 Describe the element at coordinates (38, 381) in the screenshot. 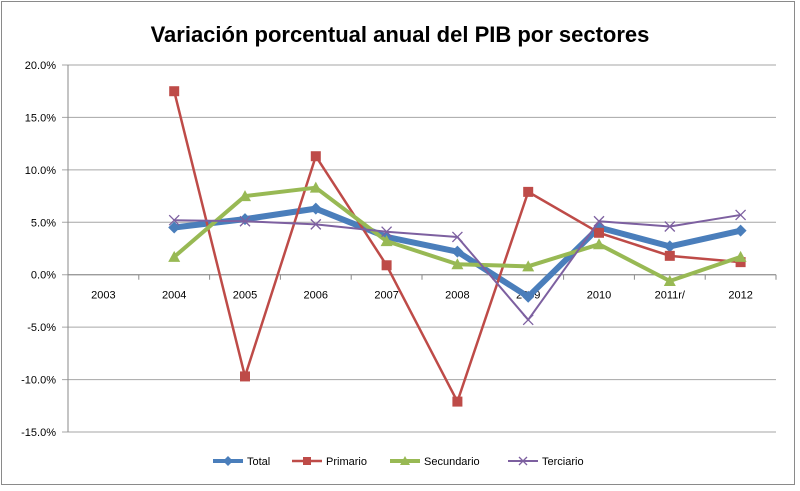

I see `y-tick-label: -10.0%` at that location.